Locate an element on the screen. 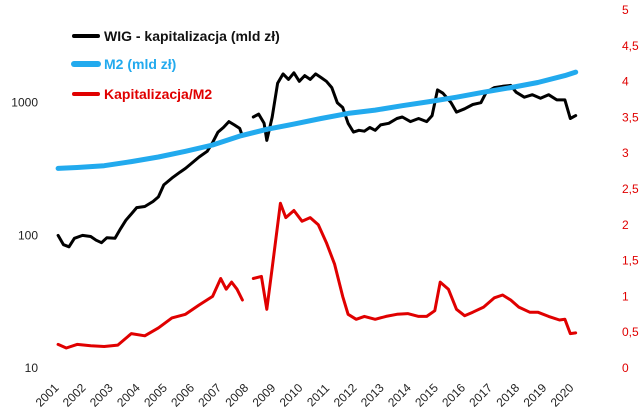  x-tick-label: 2005 is located at coordinates (155, 395).